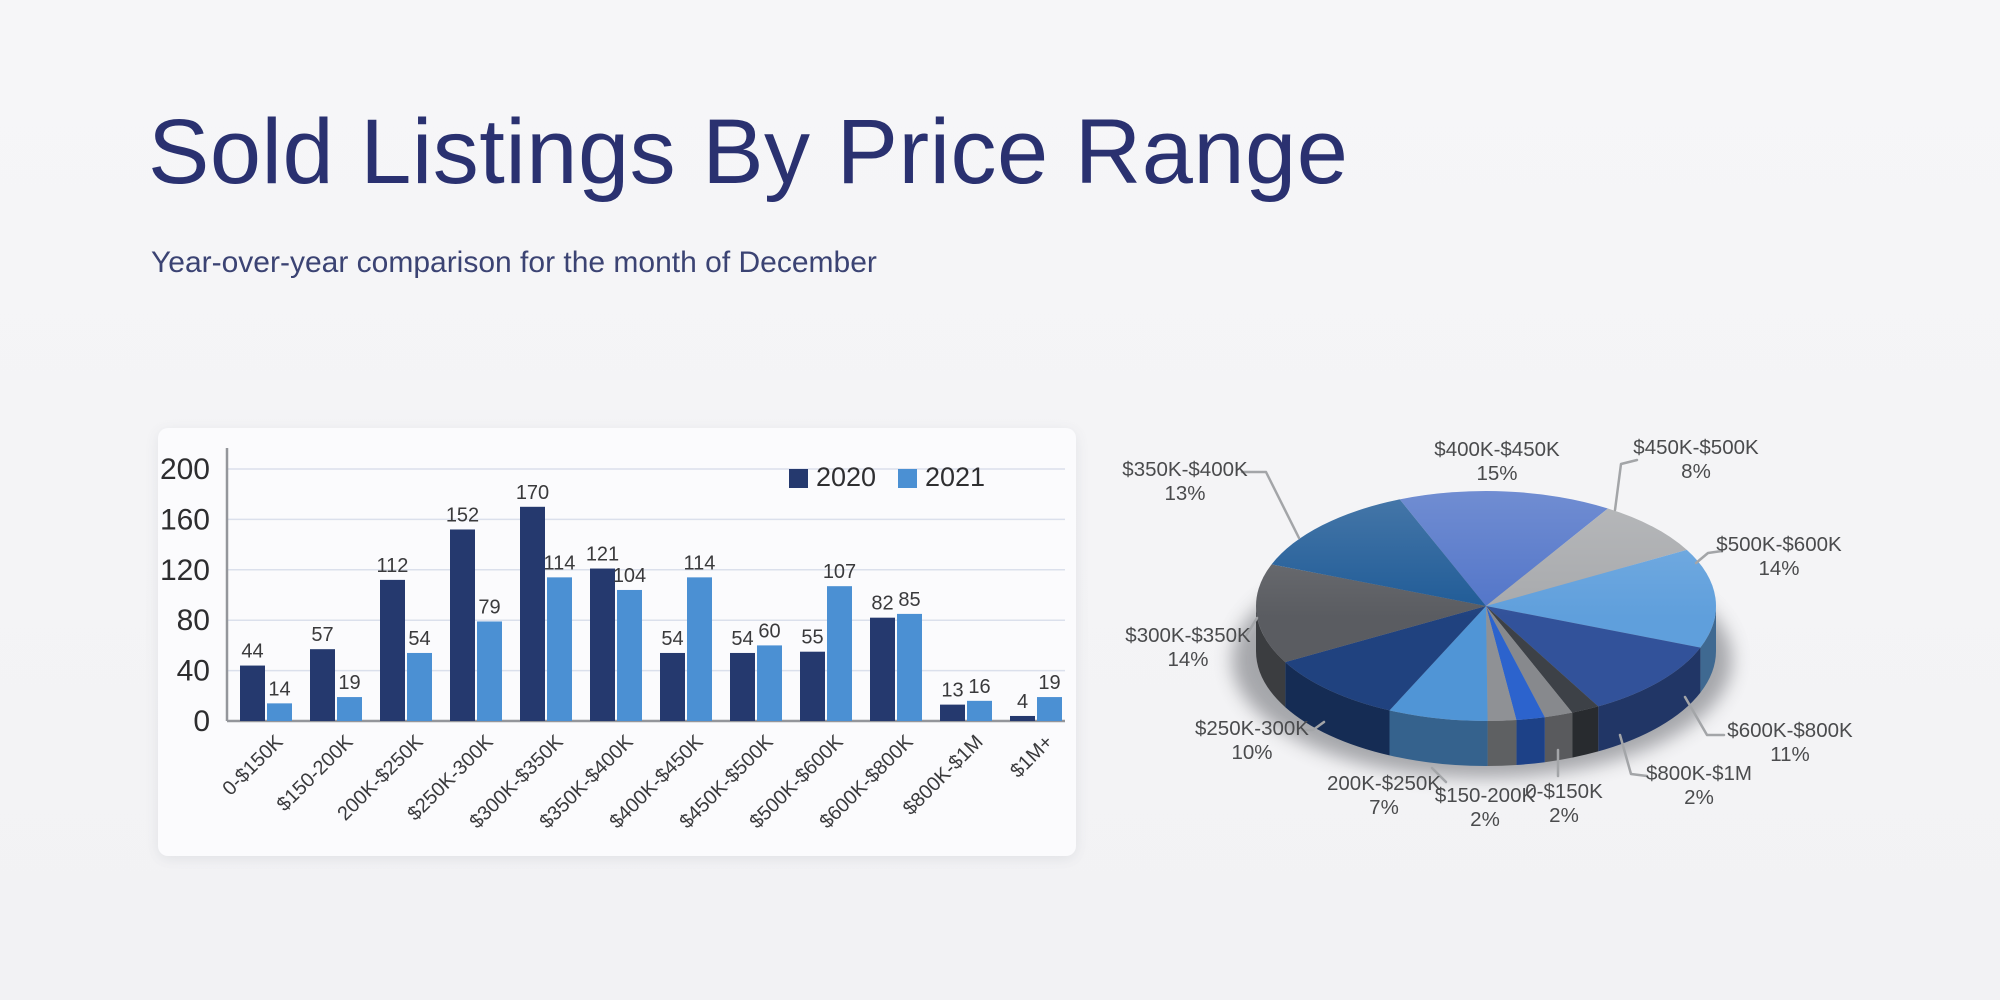 The image size is (2000, 1000). Describe the element at coordinates (252, 652) in the screenshot. I see `bar-value-label: 44` at that location.